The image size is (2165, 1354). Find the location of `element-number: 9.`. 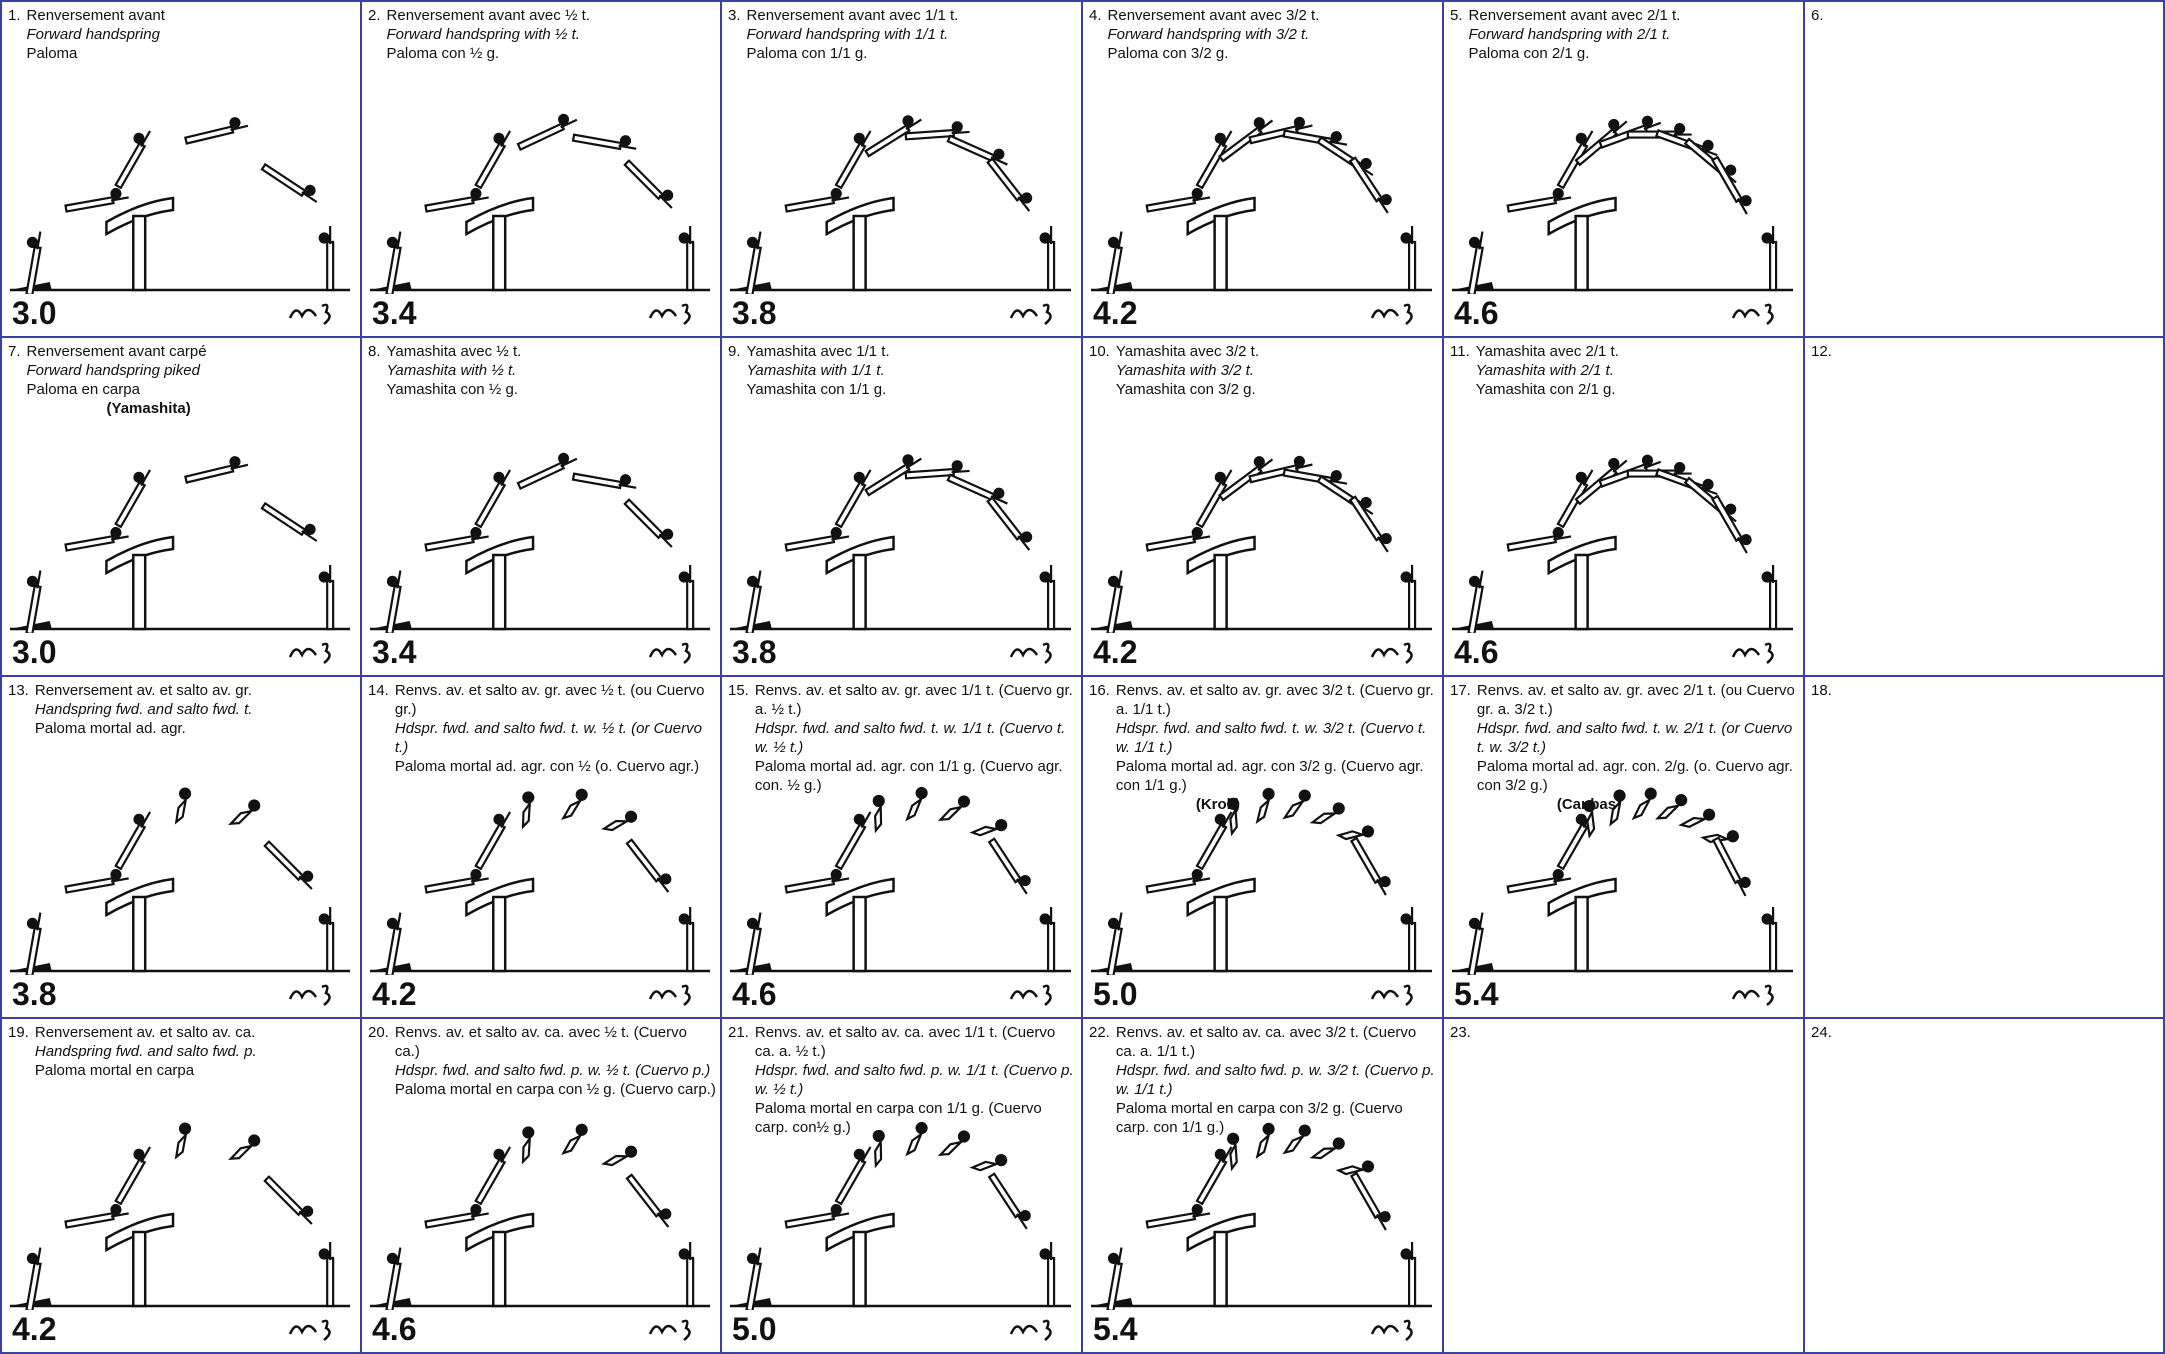

element-number: 9. is located at coordinates (734, 351).